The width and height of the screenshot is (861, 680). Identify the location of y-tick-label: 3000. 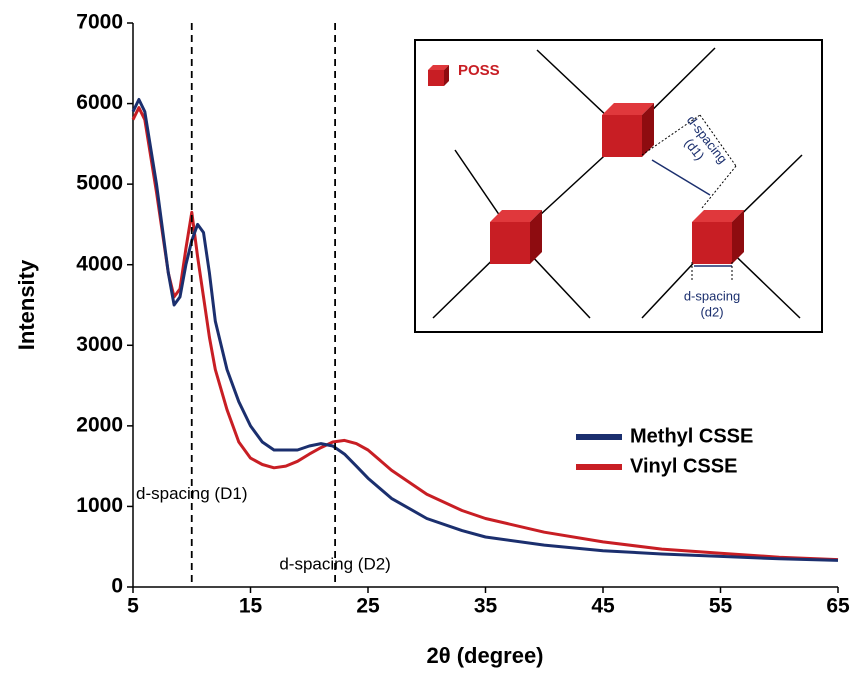
(99, 344).